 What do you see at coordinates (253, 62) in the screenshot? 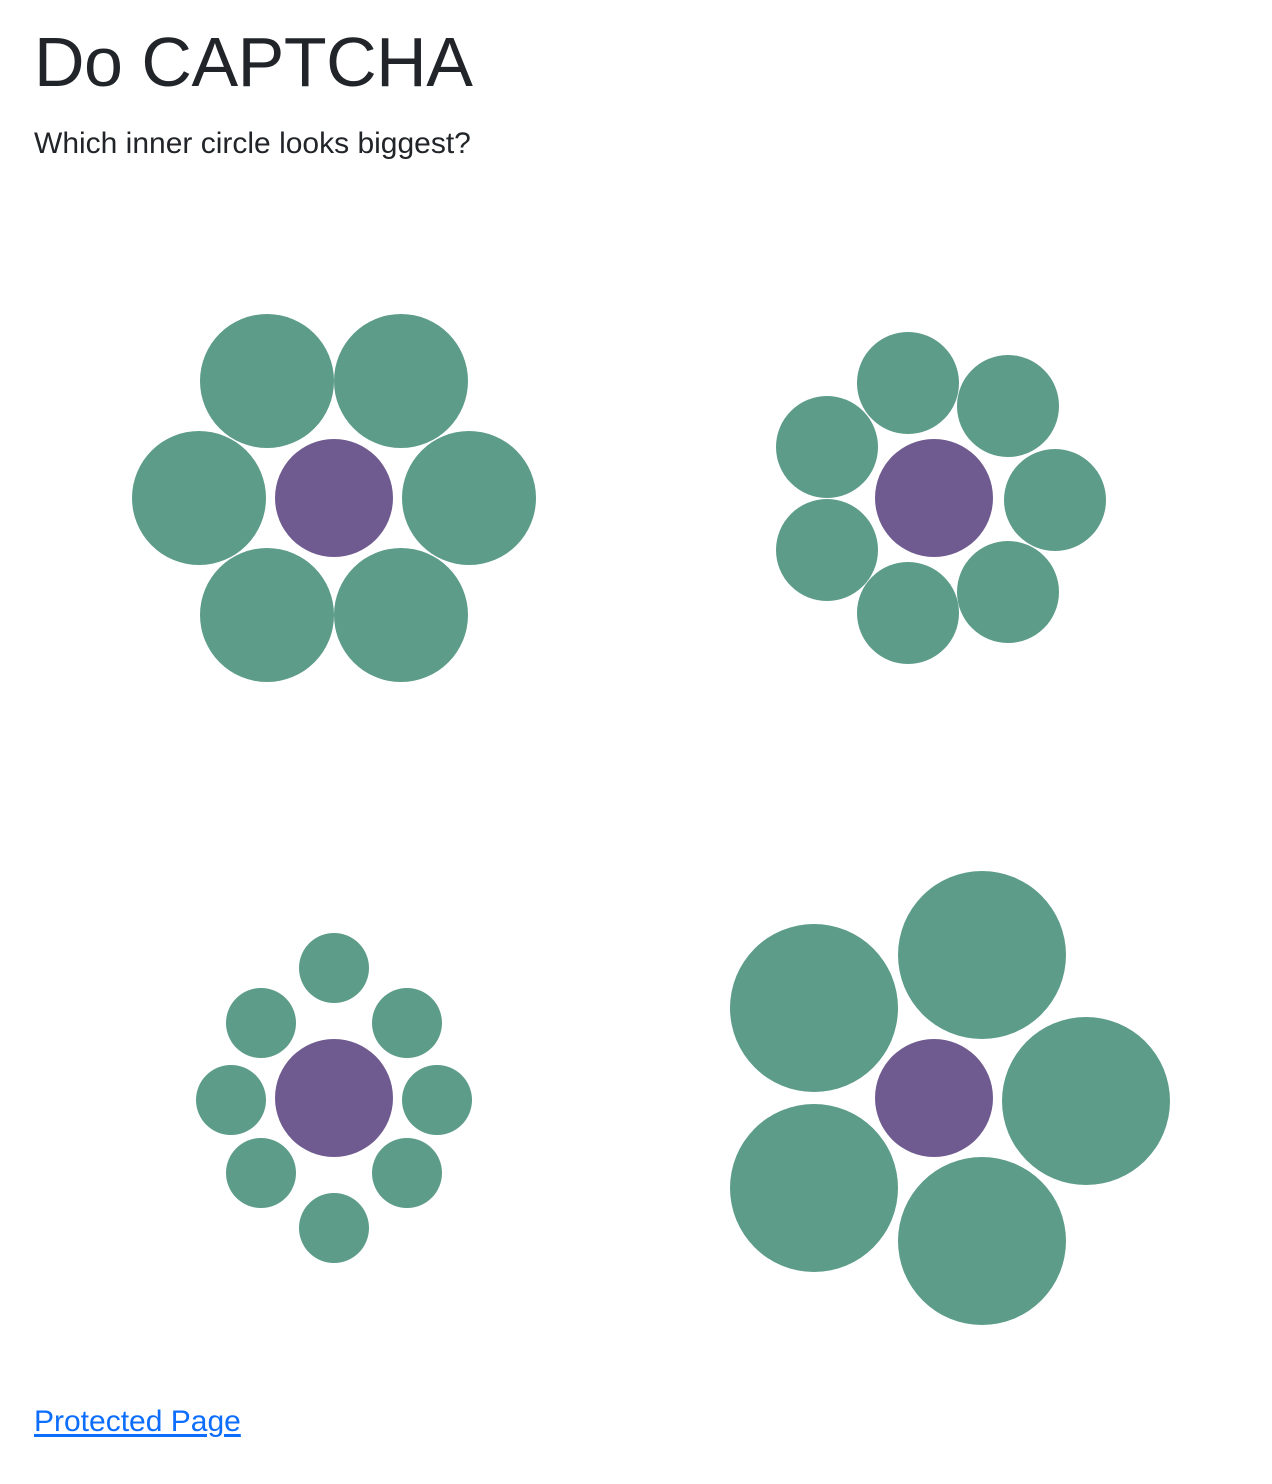
I see `page-title: Do CAPTCHA` at bounding box center [253, 62].